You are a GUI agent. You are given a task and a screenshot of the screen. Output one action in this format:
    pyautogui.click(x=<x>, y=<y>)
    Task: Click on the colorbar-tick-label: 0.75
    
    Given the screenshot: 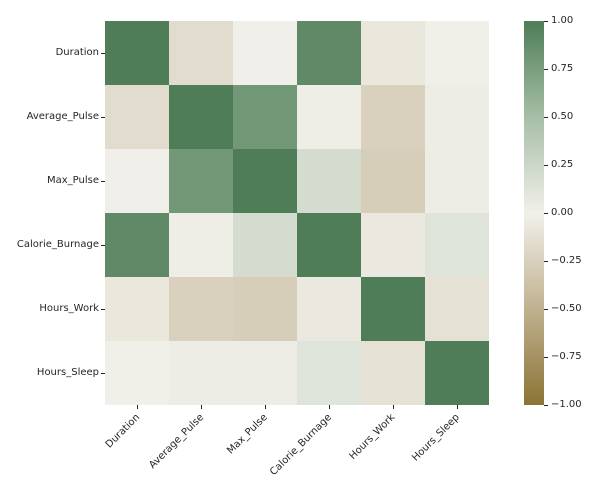 What is the action you would take?
    pyautogui.click(x=562, y=68)
    